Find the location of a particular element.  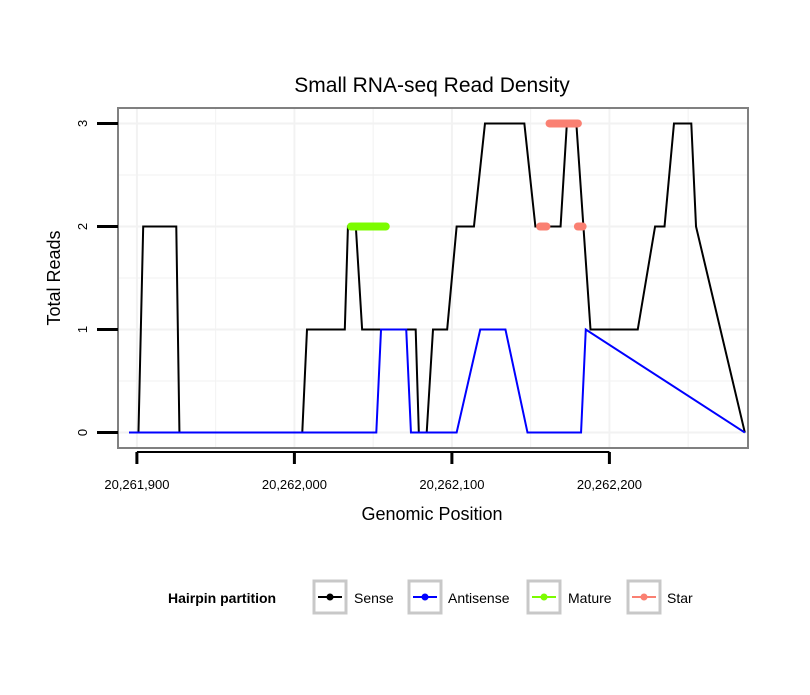

legend-point-mature is located at coordinates (544, 597).